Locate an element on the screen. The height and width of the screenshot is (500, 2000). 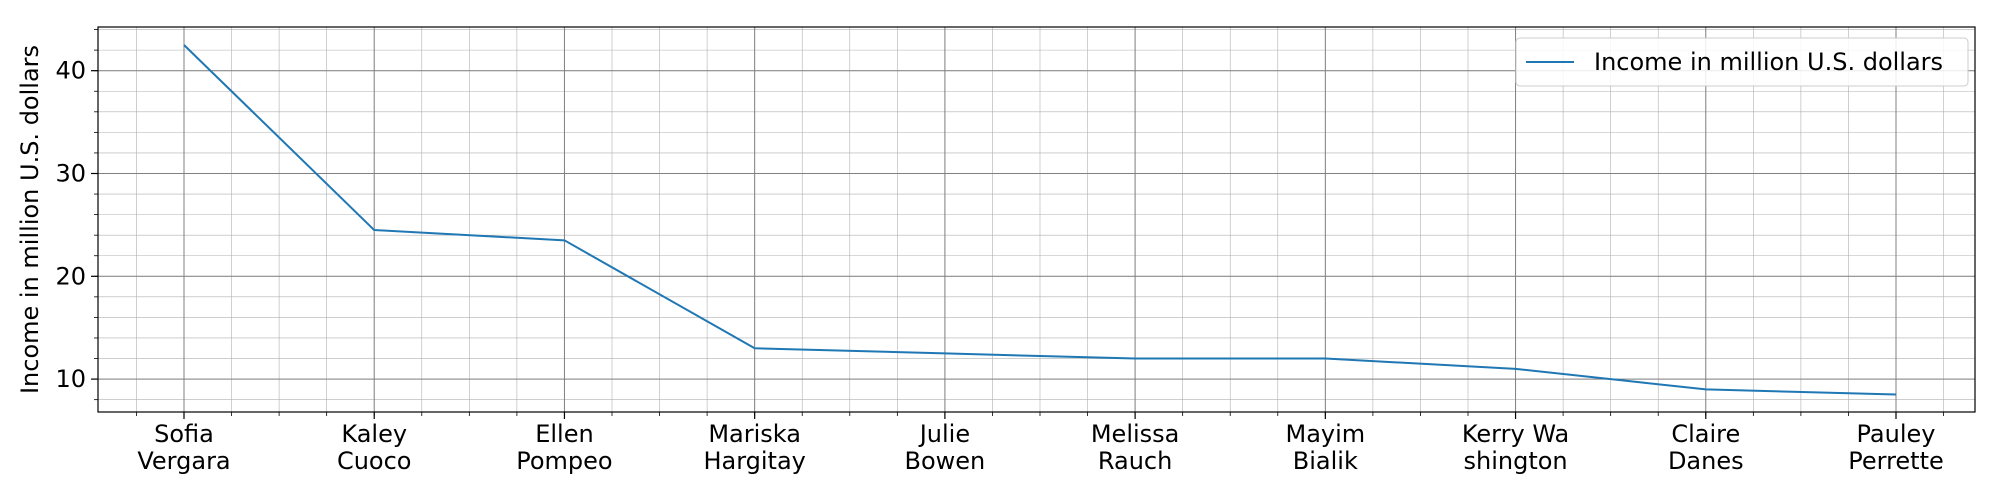
y-tick-label: 20 is located at coordinates (70, 276).